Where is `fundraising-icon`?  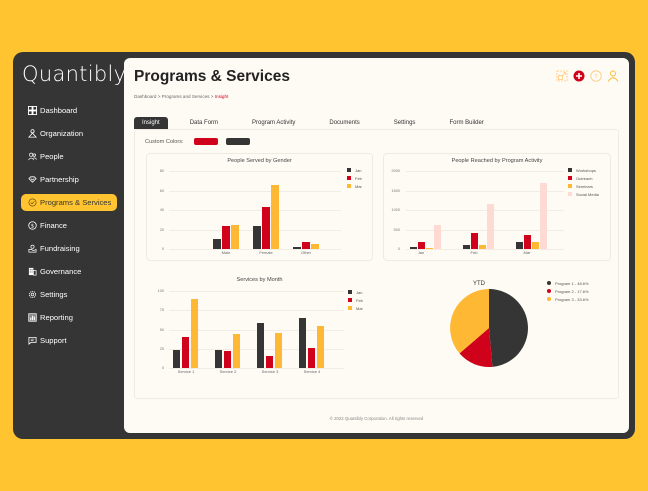
fundraising-icon is located at coordinates (32, 248).